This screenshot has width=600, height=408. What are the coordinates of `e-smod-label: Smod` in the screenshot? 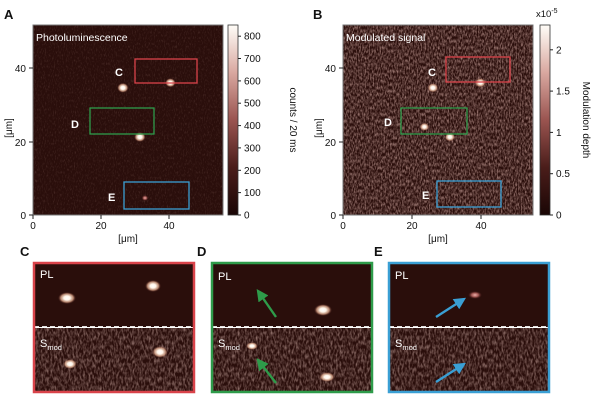 It's located at (406, 345).